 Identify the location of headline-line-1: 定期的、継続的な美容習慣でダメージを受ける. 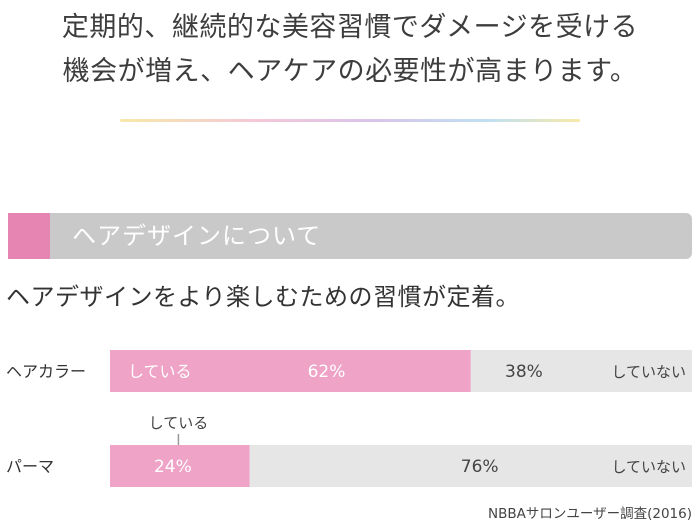
(350, 27).